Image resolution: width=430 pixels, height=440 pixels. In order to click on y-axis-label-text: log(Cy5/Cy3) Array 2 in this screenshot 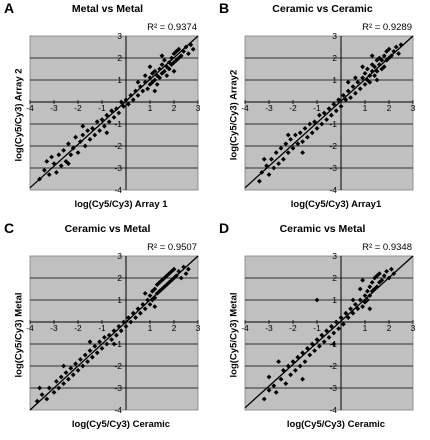, I will do `click(19, 115)`.